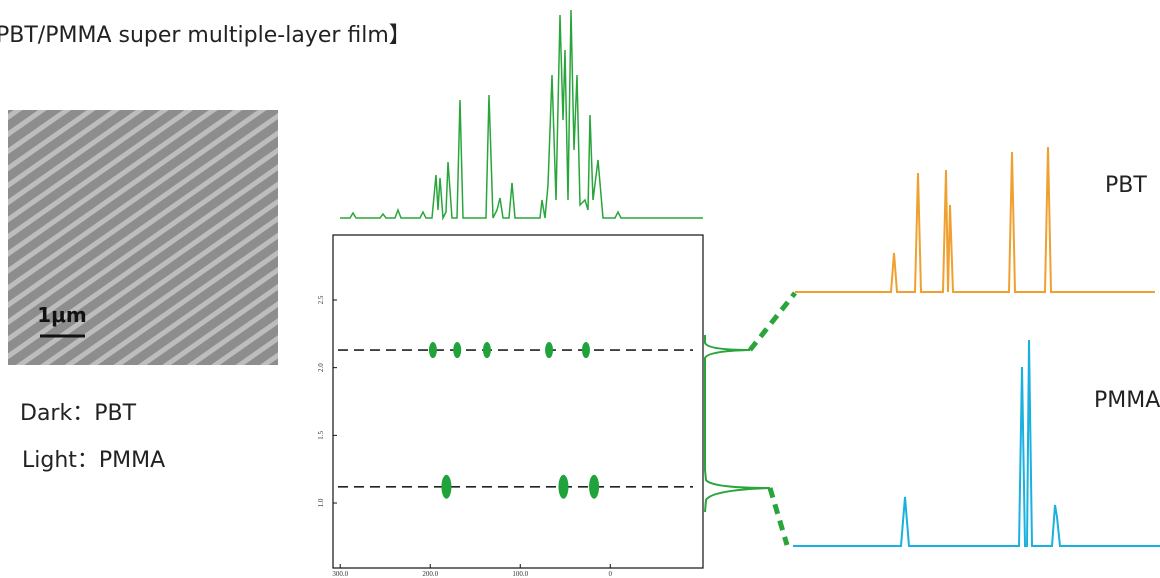  What do you see at coordinates (340, 574) in the screenshot?
I see `x-tick-label: 300.0` at bounding box center [340, 574].